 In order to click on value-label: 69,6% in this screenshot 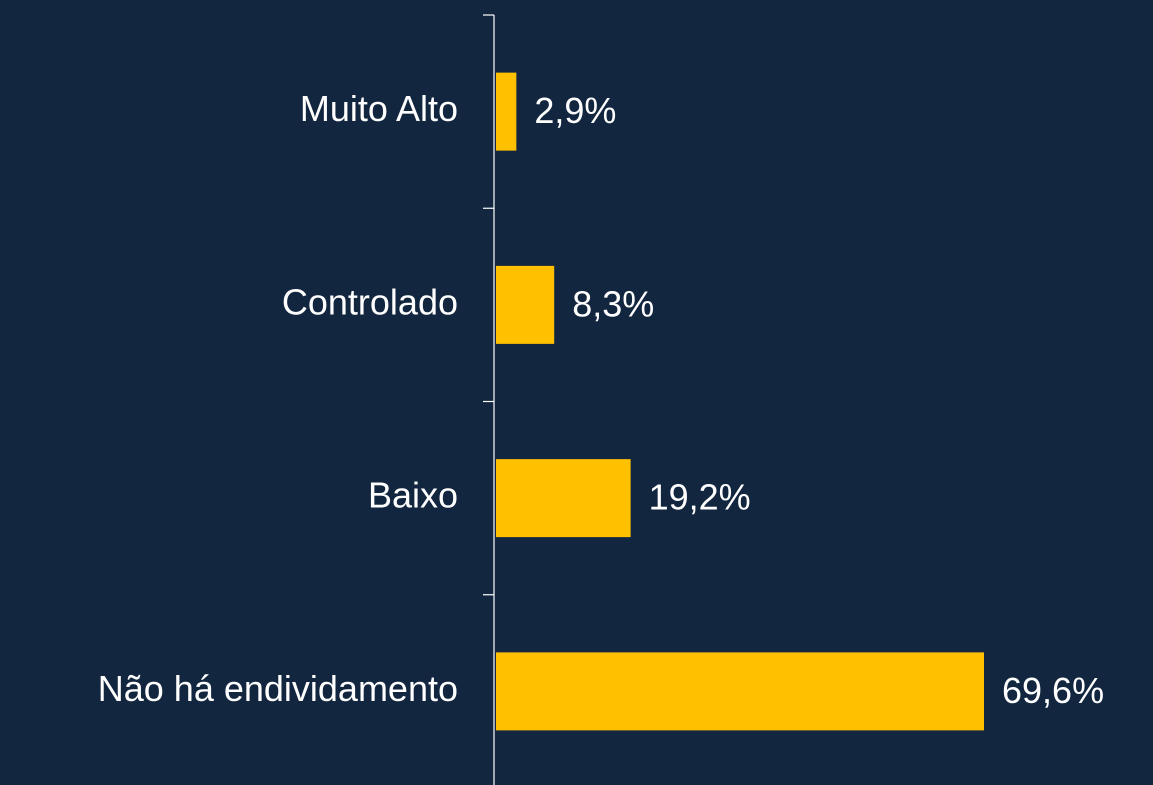, I will do `click(1053, 690)`.